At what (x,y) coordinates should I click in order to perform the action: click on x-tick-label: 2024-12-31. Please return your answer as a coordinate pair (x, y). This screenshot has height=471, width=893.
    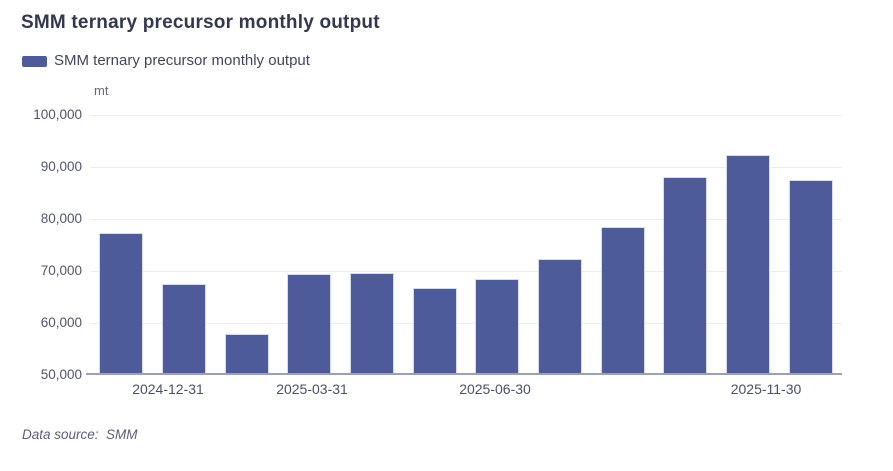
    Looking at the image, I should click on (168, 389).